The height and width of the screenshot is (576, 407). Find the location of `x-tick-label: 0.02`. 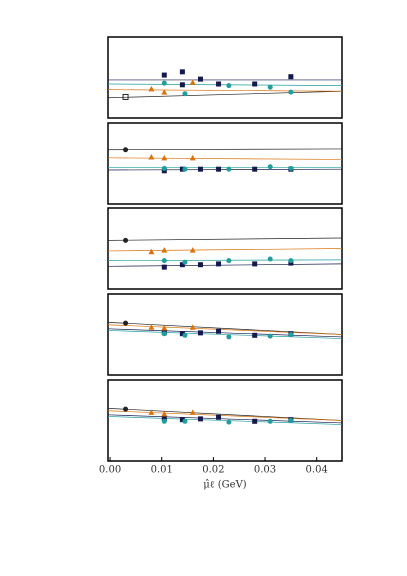

x-tick-label: 0.02 is located at coordinates (213, 470).